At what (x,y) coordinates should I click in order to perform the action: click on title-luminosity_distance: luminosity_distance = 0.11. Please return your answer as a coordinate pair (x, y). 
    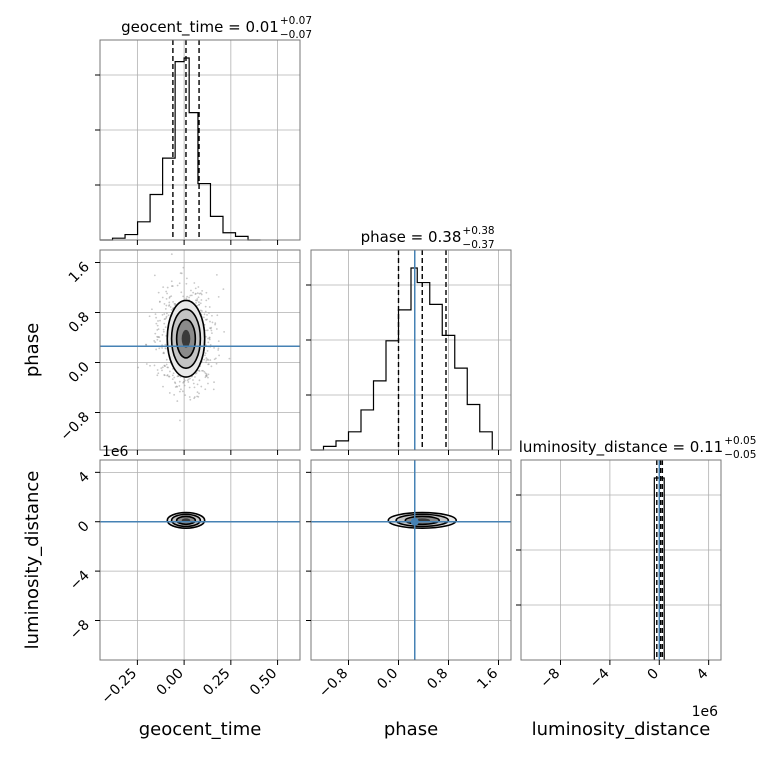
    Looking at the image, I should click on (621, 447).